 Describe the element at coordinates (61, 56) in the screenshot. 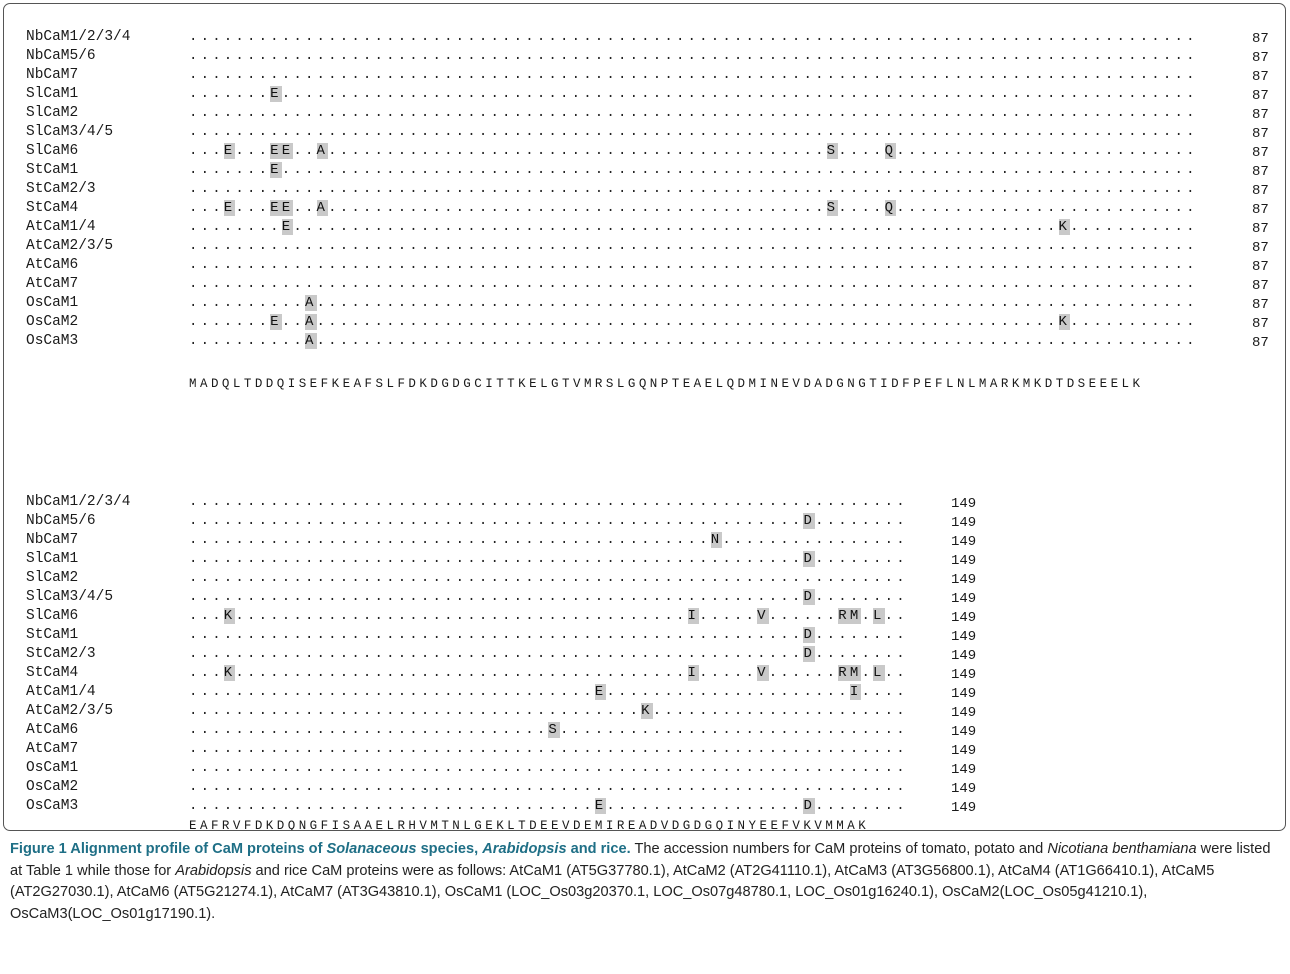

I see `sequence-name: NbCaM5/6` at that location.